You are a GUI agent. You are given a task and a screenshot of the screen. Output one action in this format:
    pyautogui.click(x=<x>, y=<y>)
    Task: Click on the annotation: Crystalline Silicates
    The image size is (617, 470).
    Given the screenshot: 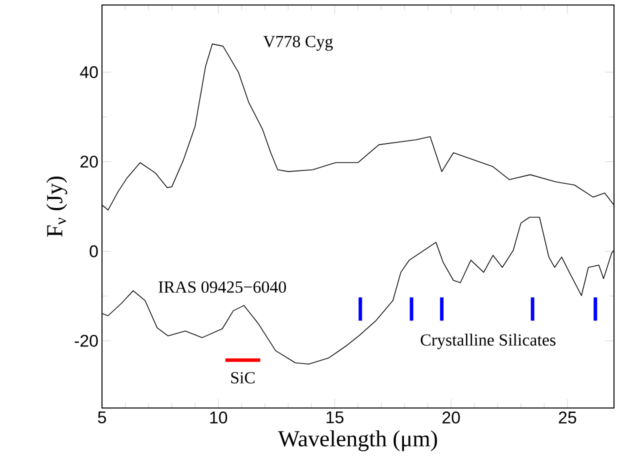 What is the action you would take?
    pyautogui.click(x=488, y=342)
    